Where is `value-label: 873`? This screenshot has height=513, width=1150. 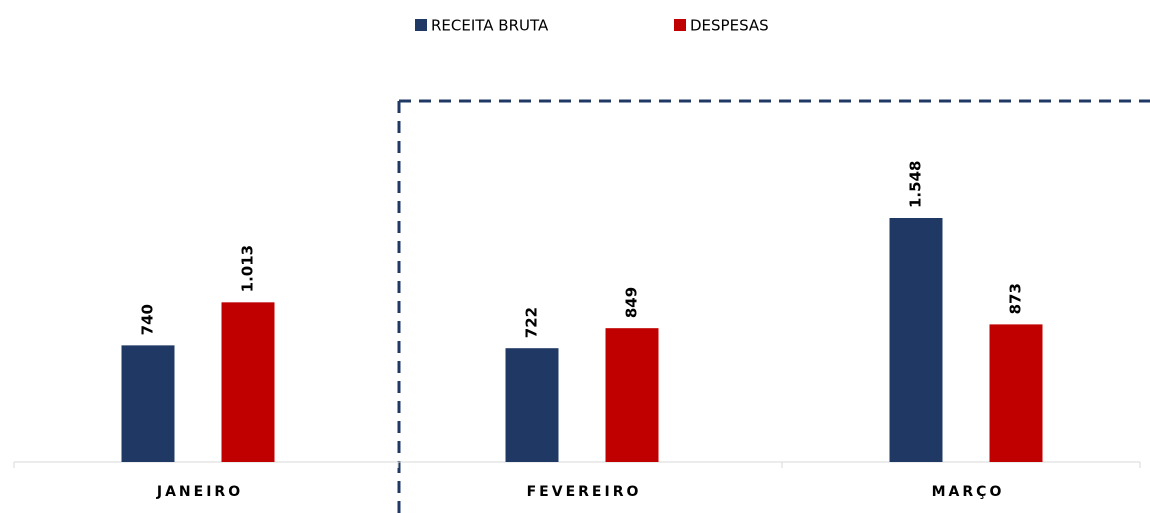
value-label: 873 is located at coordinates (1016, 298).